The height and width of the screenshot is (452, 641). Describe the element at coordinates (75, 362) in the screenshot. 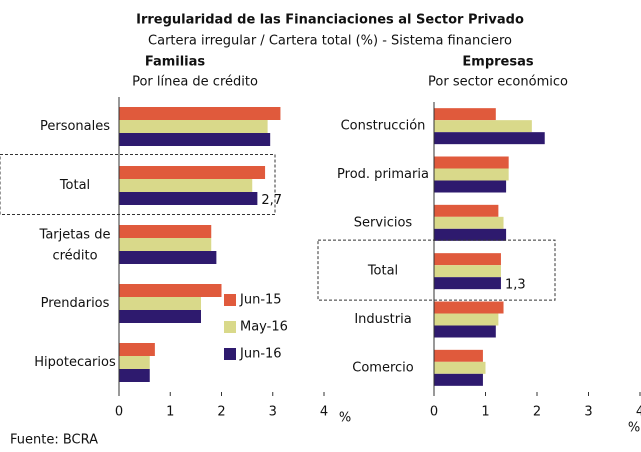

I see `y-tick-label: Hipotecarios` at that location.